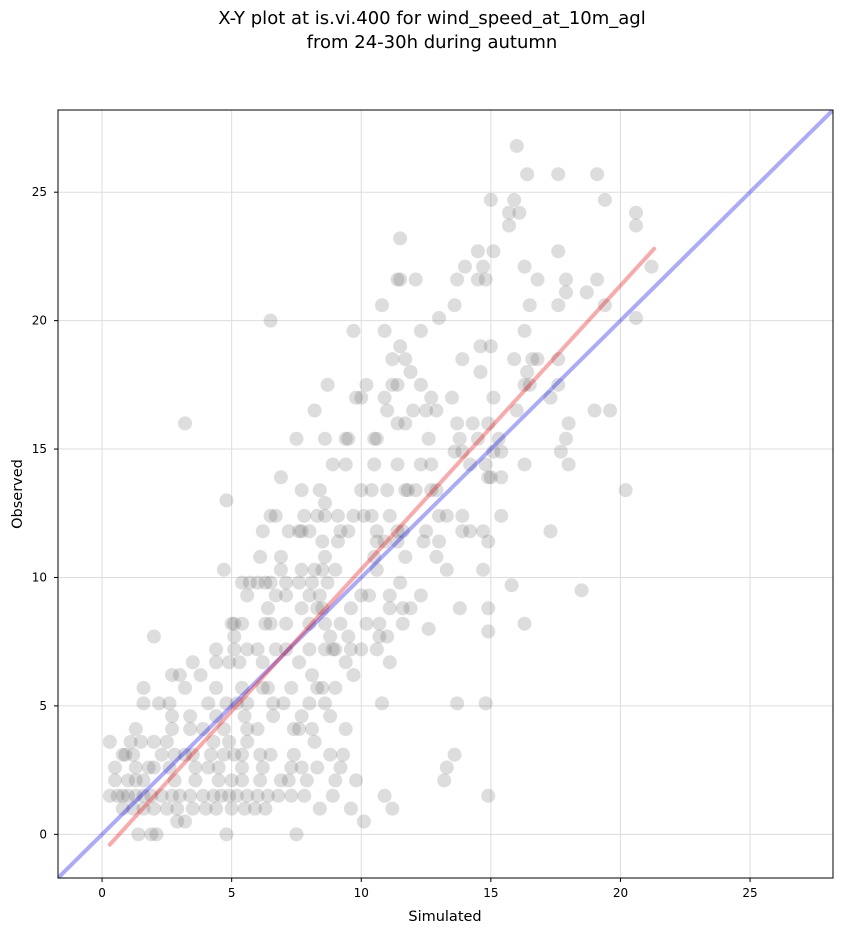 This screenshot has height=934, width=843. I want to click on x-tick-label: 25, so click(749, 893).